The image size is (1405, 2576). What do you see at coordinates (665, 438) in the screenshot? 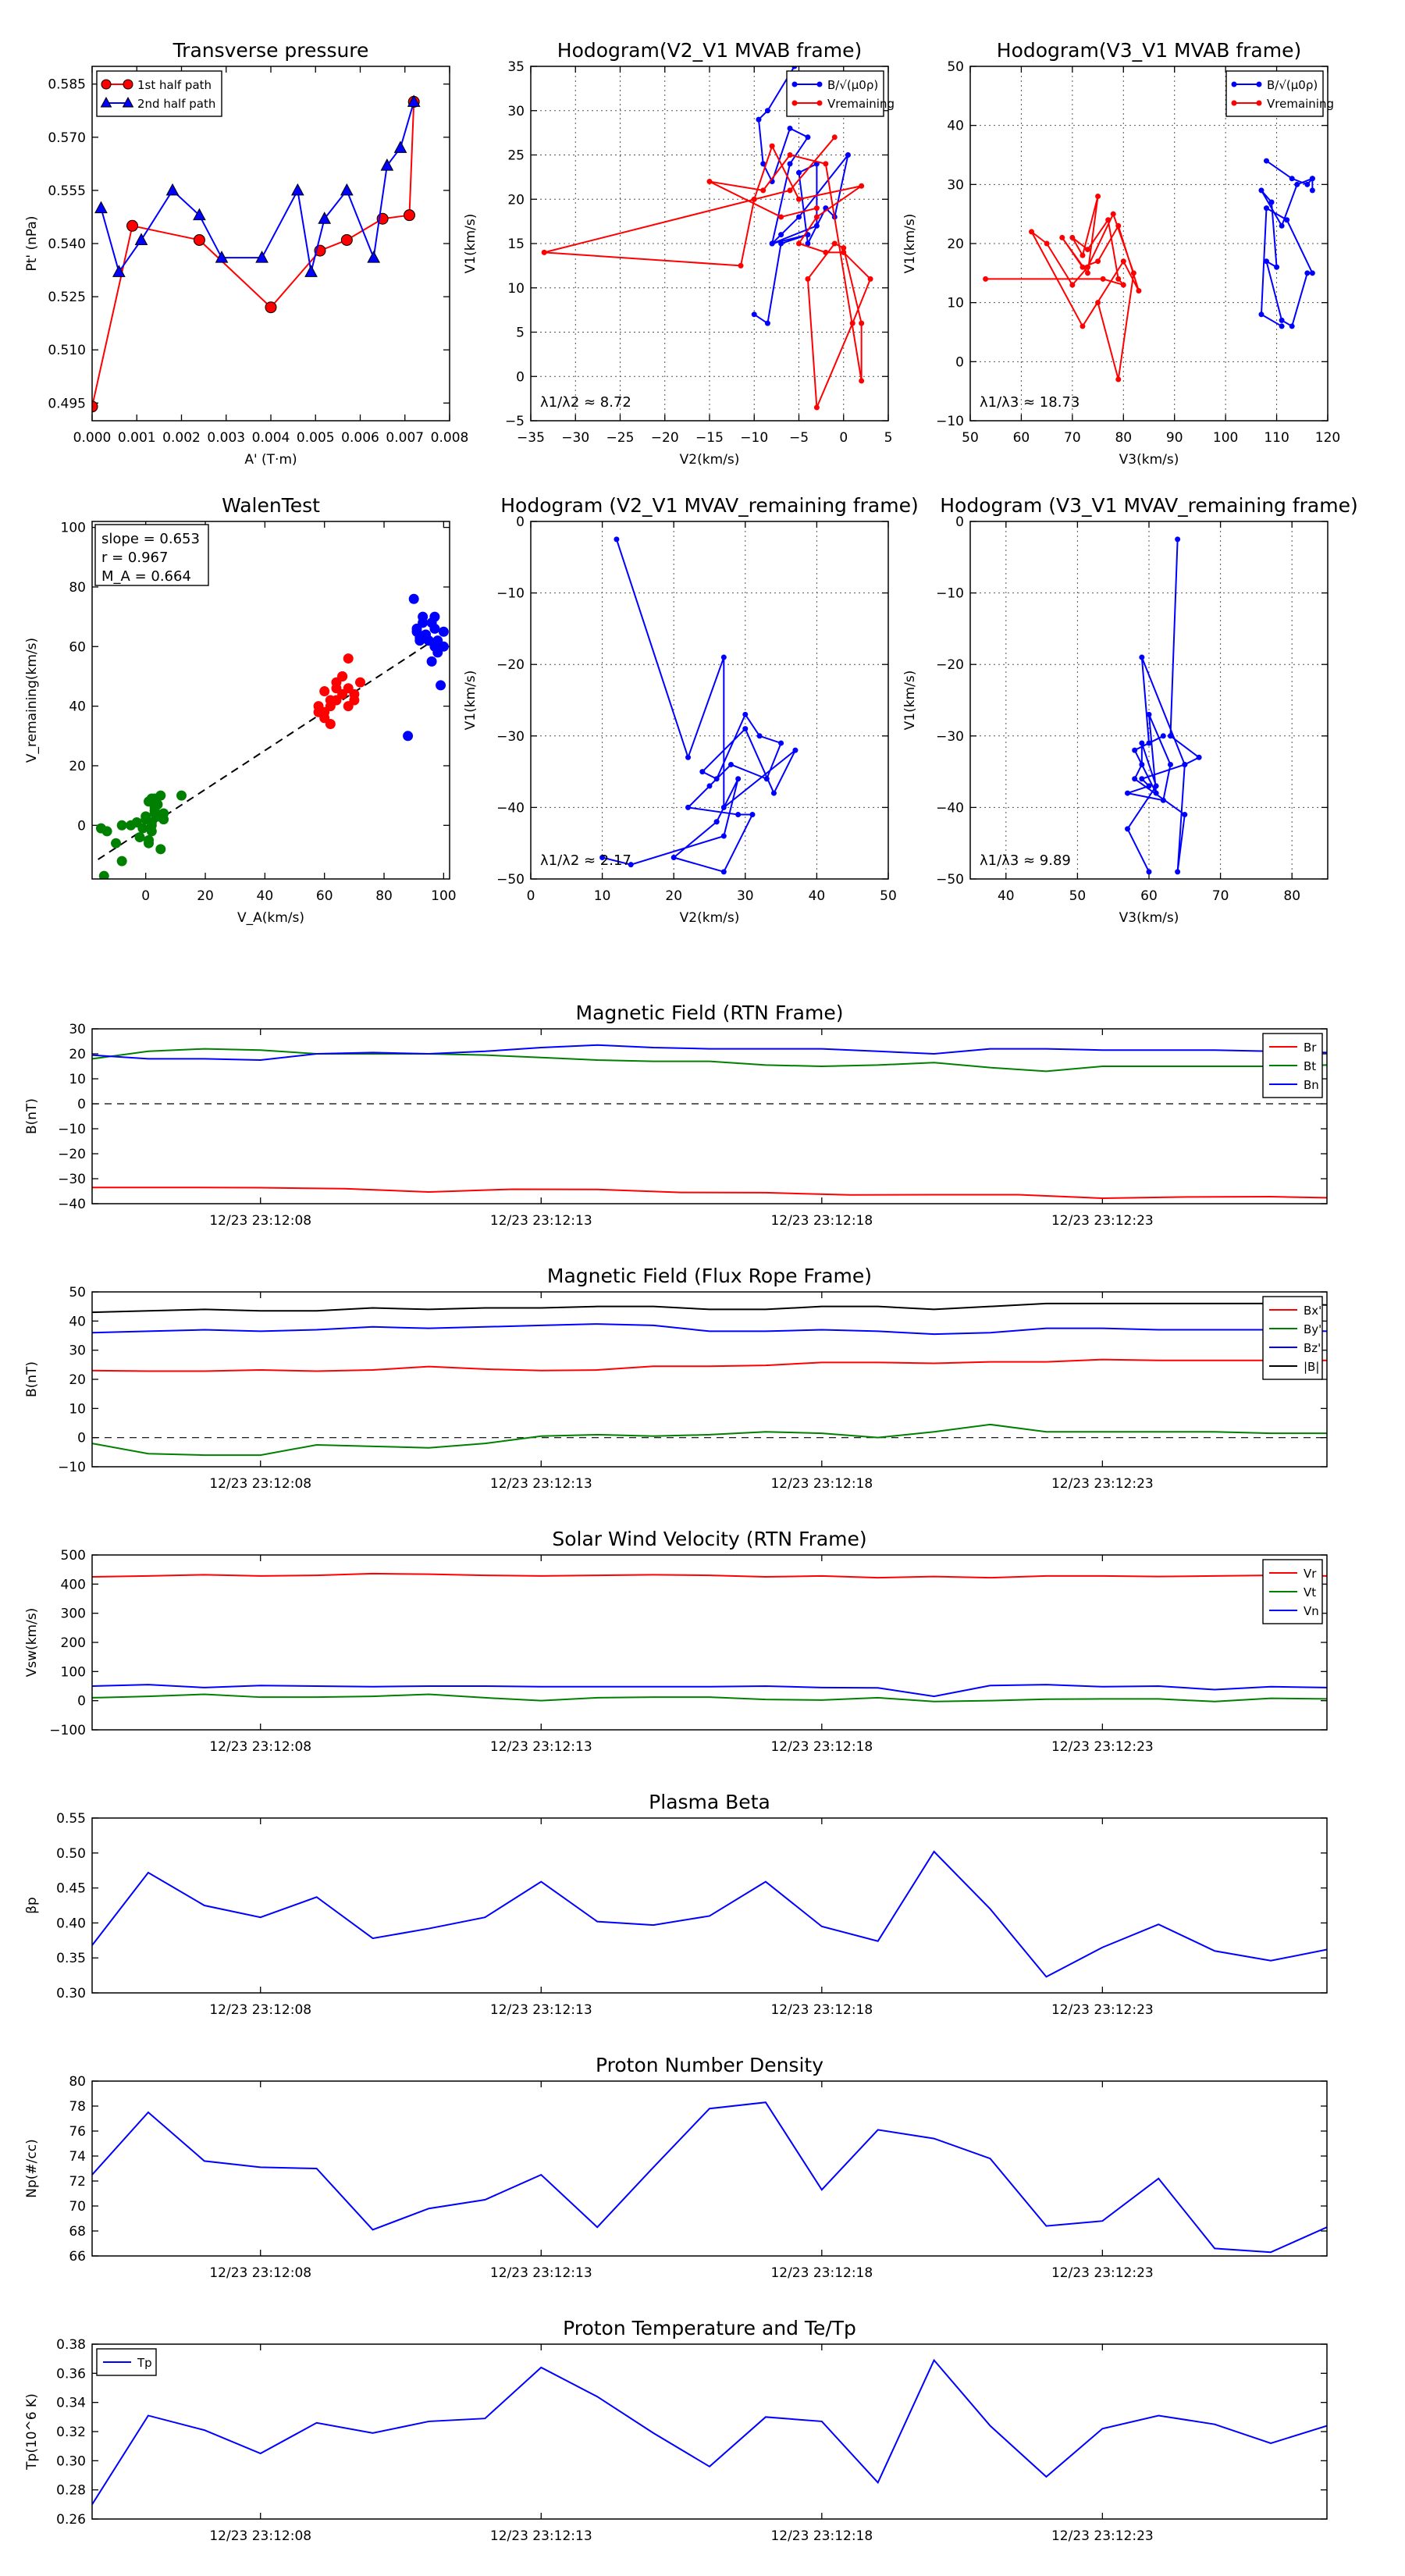
I see `x-tick-label: −20` at bounding box center [665, 438].